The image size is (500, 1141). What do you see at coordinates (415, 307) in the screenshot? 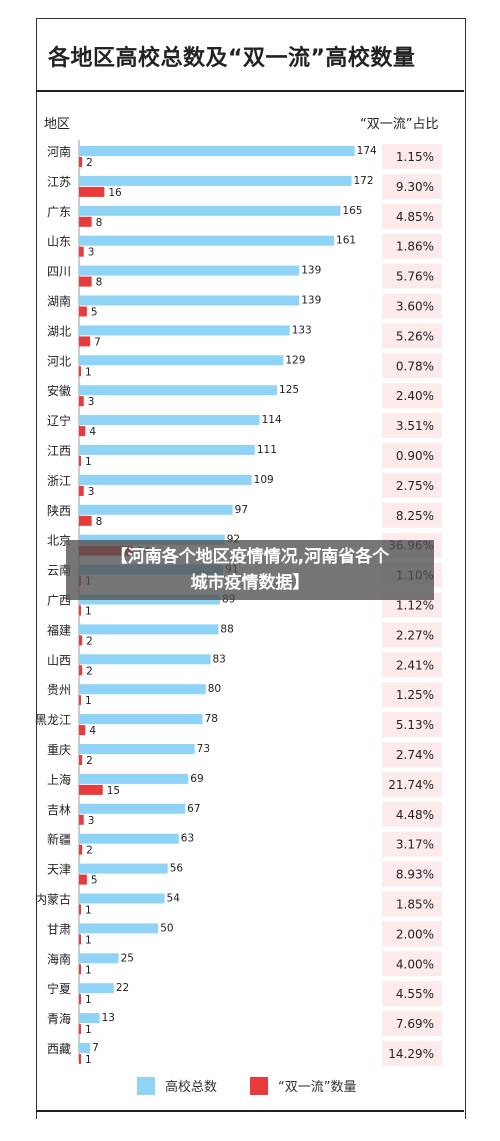
I see `ratio-value-5: 3.60%` at bounding box center [415, 307].